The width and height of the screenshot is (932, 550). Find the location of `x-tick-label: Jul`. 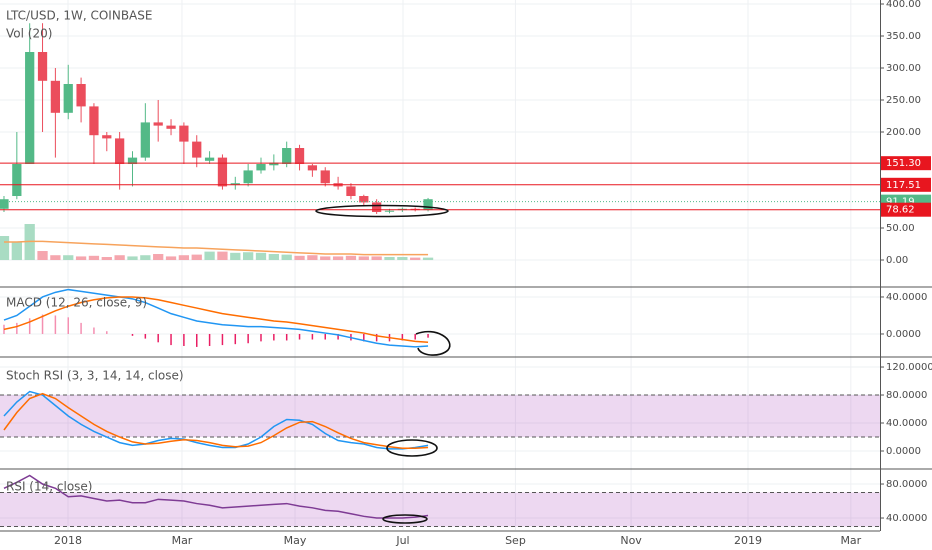

x-tick-label: Jul is located at coordinates (402, 540).